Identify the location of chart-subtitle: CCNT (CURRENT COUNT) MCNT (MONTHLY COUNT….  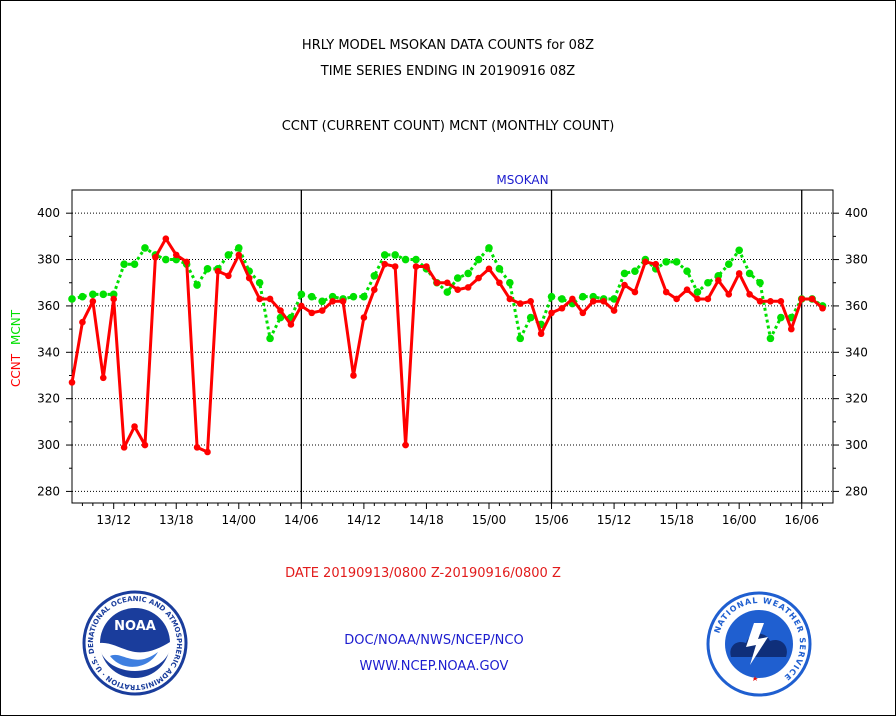
(448, 126).